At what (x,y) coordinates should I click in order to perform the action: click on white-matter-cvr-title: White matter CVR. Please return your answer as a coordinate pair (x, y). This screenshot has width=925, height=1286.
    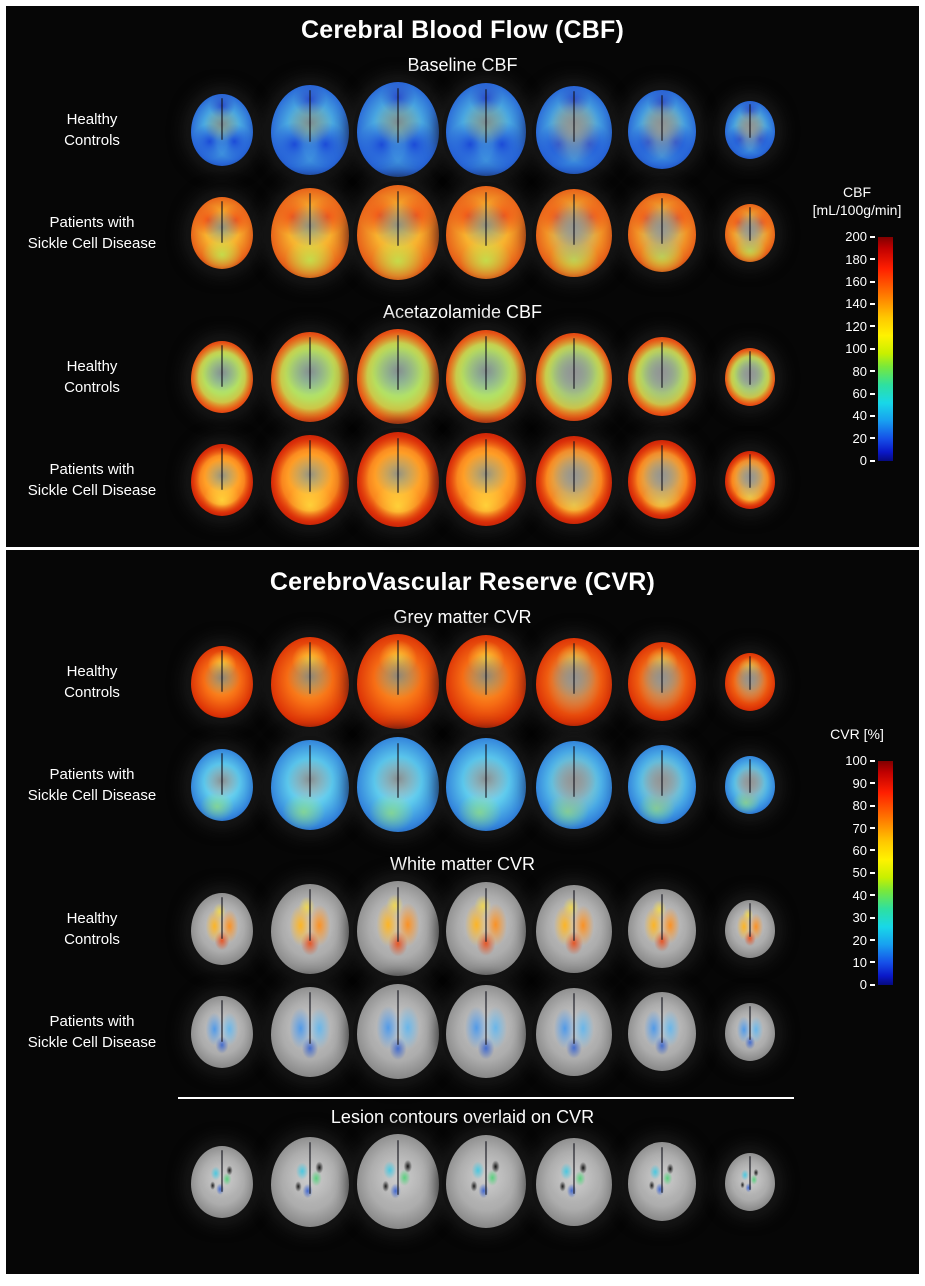
    Looking at the image, I should click on (462, 864).